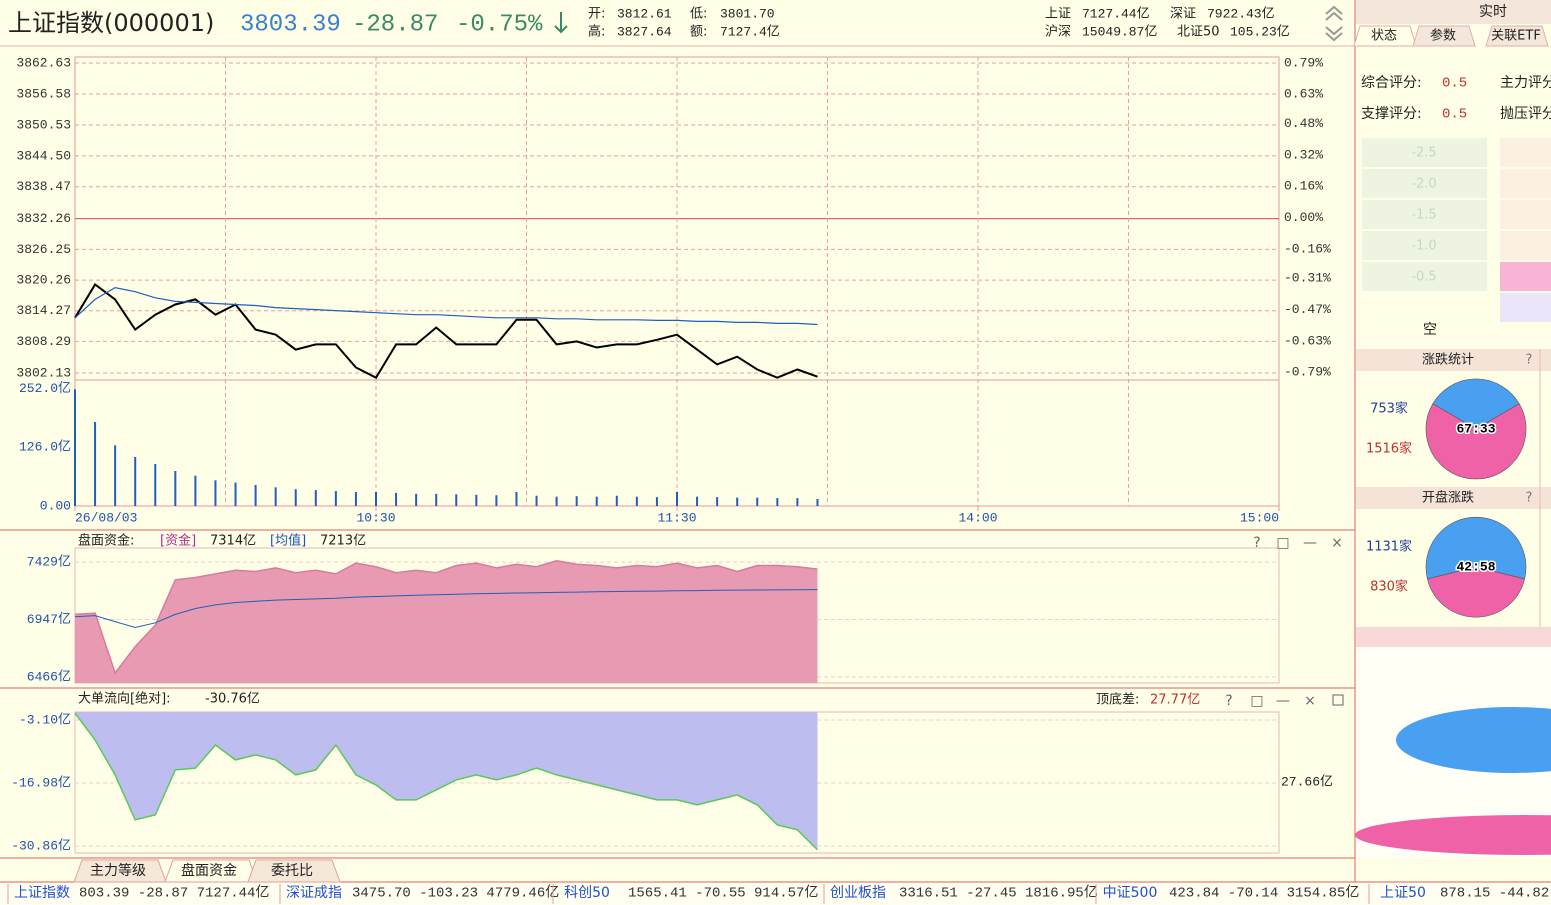  What do you see at coordinates (1453, 12) in the screenshot?
I see `panel-header` at bounding box center [1453, 12].